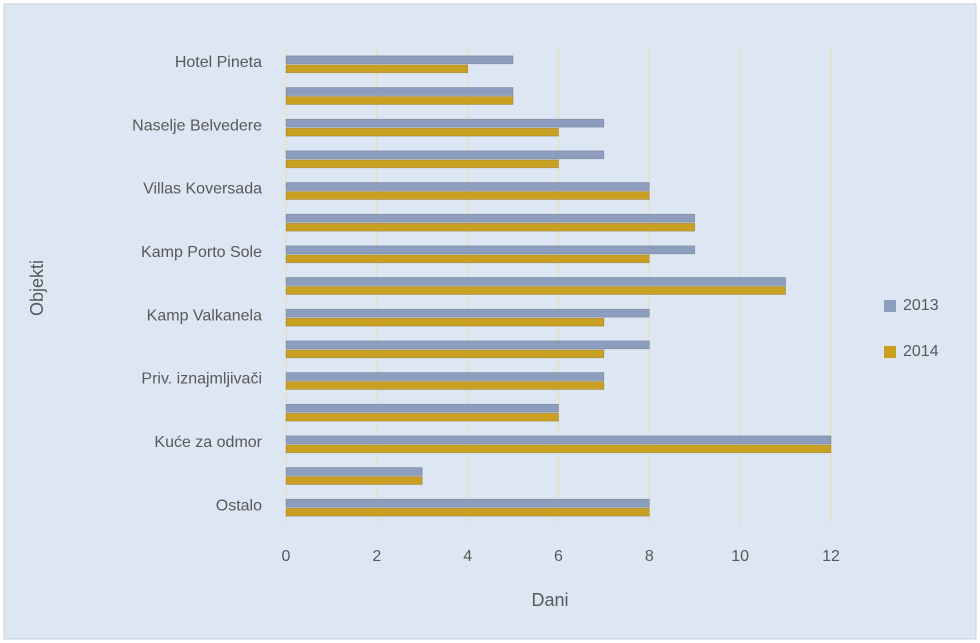 This screenshot has width=980, height=643. I want to click on x-tick-label: 6, so click(558, 556).